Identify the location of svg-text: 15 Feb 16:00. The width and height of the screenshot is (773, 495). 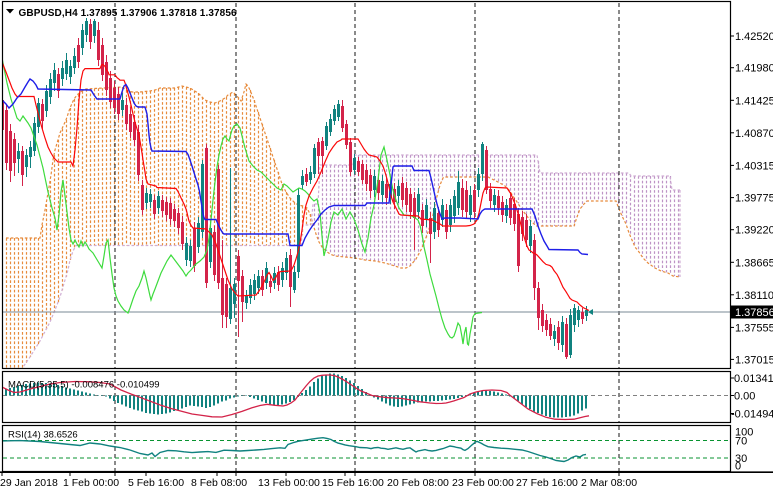
(353, 483).